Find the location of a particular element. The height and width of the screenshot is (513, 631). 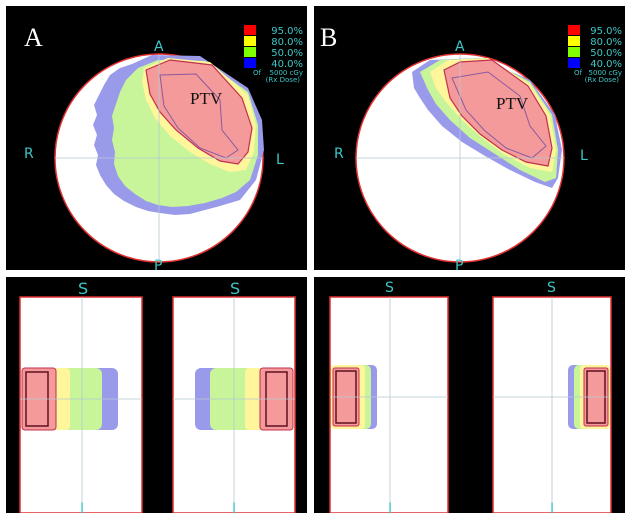

panel-a-legend-label-80: 80.0% is located at coordinates (287, 42).